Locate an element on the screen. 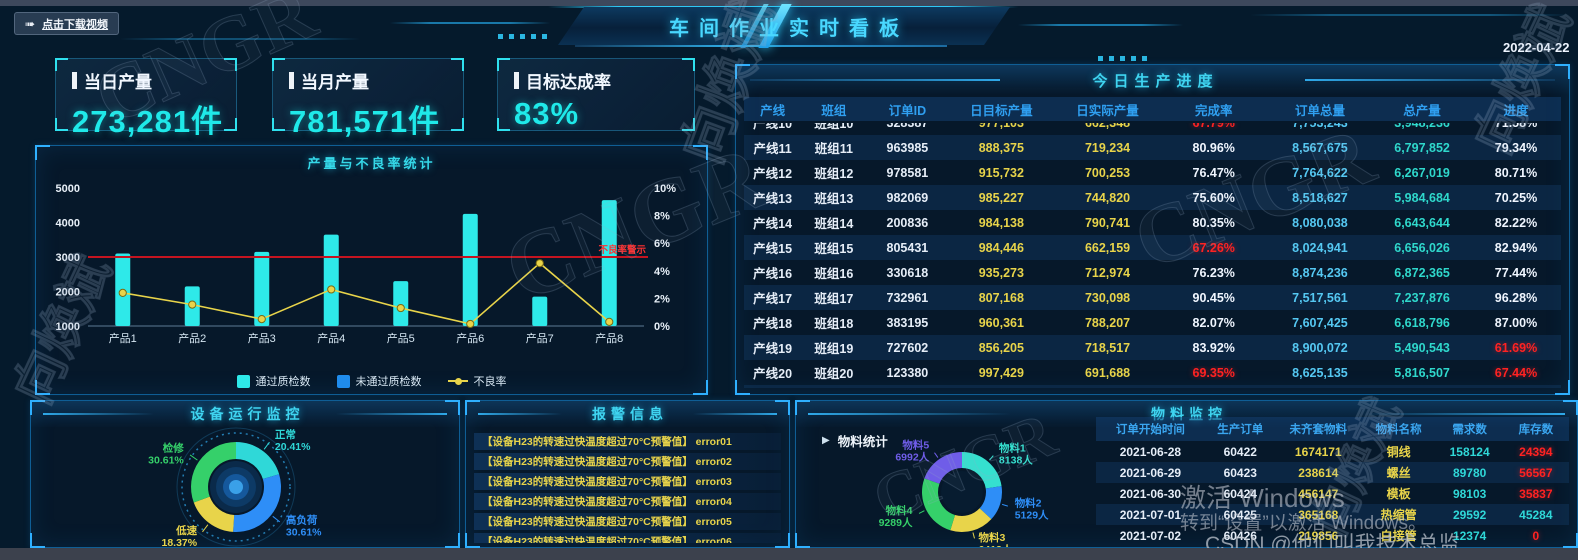  column-header: 订单总量 is located at coordinates (1319, 110).